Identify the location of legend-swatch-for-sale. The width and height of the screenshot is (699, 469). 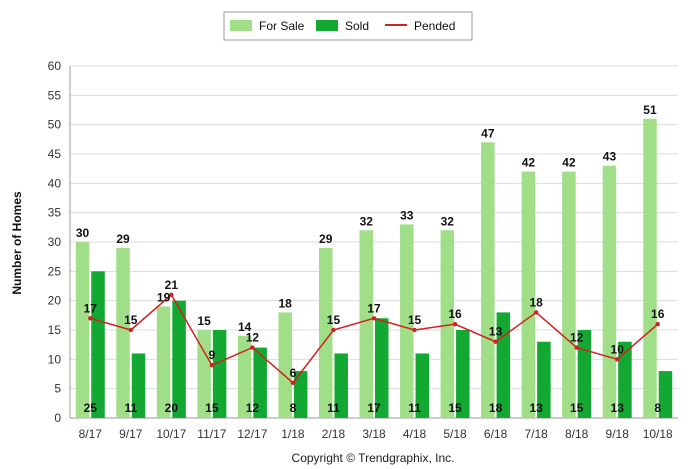
(241, 25).